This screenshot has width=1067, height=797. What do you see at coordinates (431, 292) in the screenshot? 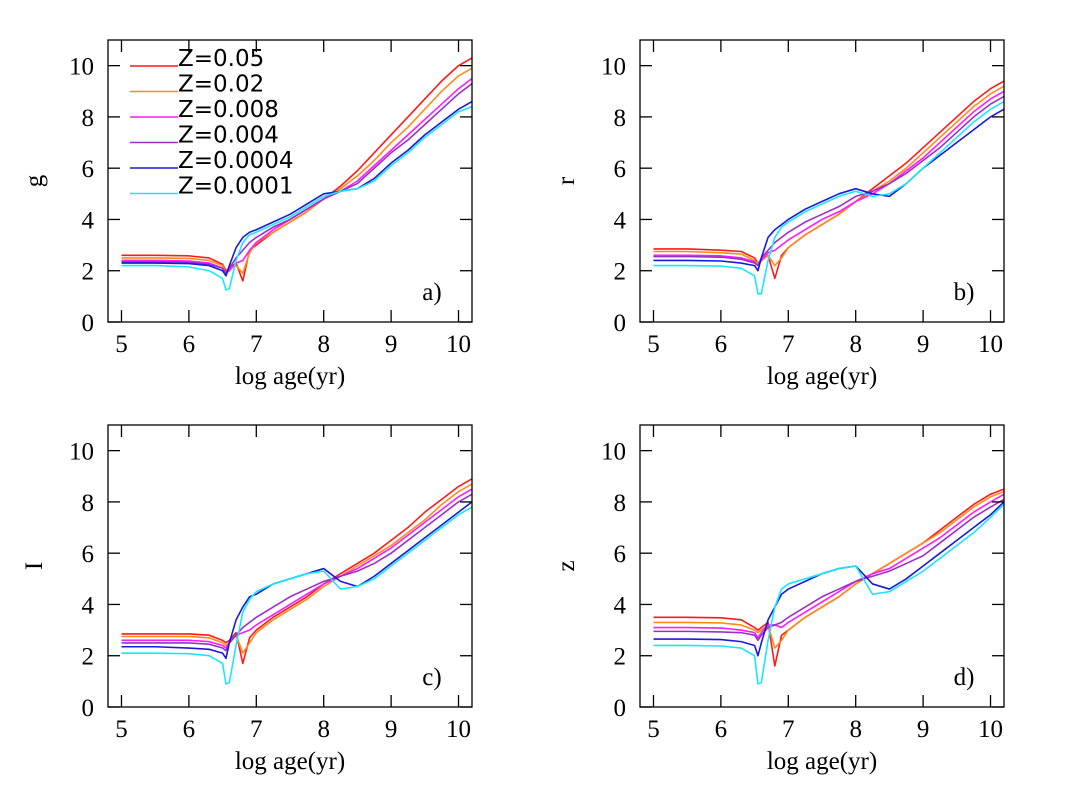
I see `panel-label: a)` at bounding box center [431, 292].